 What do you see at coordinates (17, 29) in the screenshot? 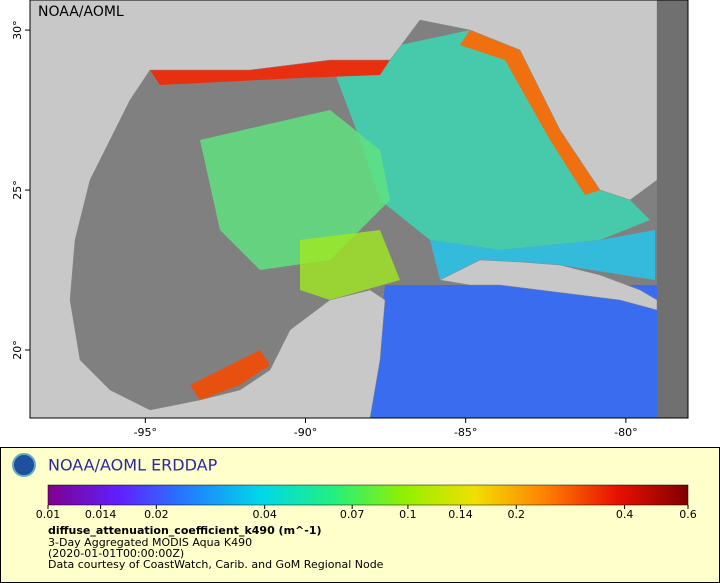
I see `y-tick-label: 30°` at bounding box center [17, 29].